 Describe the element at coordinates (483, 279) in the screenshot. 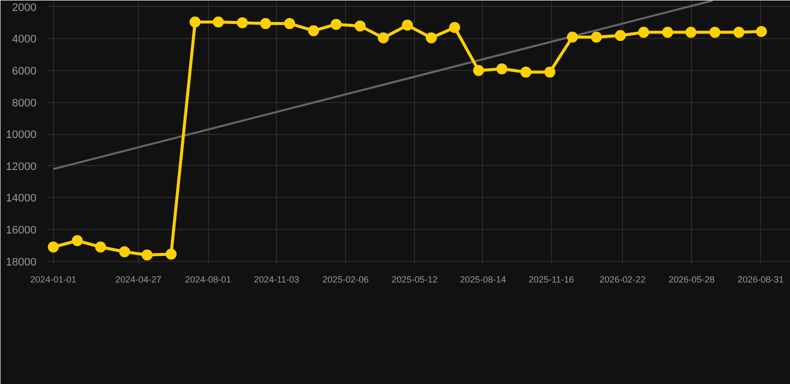

I see `x-tick-label: 2025-08-14` at that location.